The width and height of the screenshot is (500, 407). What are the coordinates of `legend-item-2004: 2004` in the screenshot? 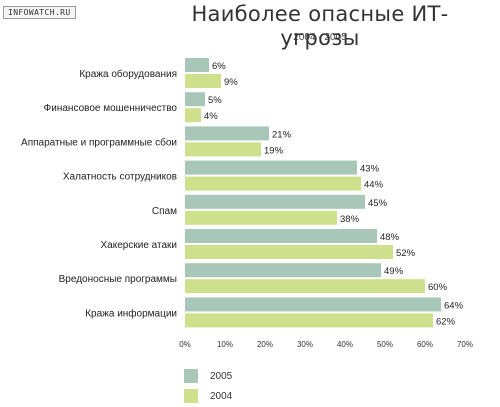 It's located at (208, 396).